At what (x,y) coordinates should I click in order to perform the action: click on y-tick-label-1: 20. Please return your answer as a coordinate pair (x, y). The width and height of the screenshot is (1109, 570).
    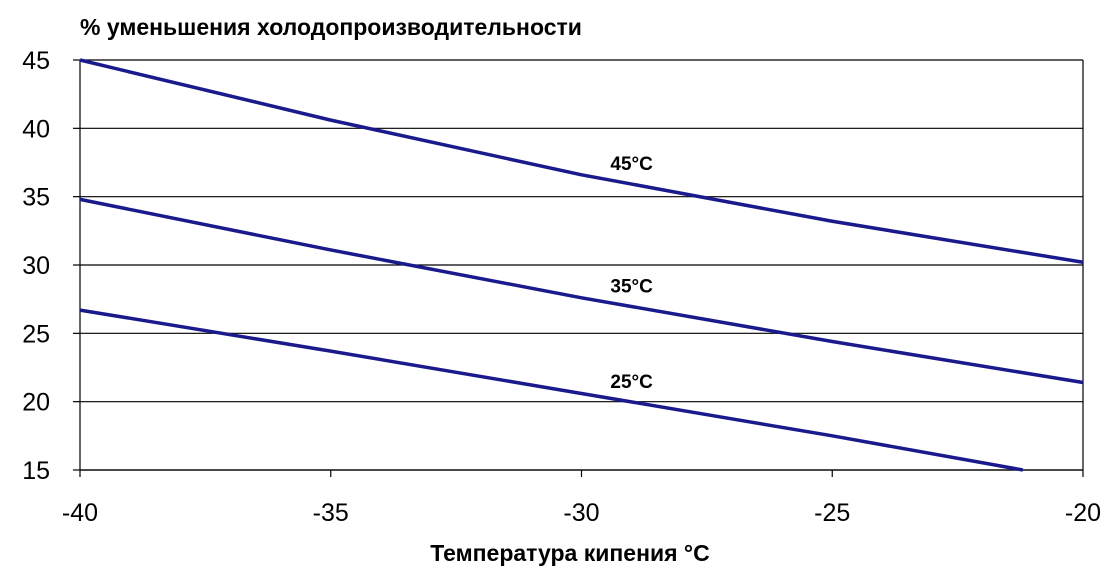
    Looking at the image, I should click on (36, 403).